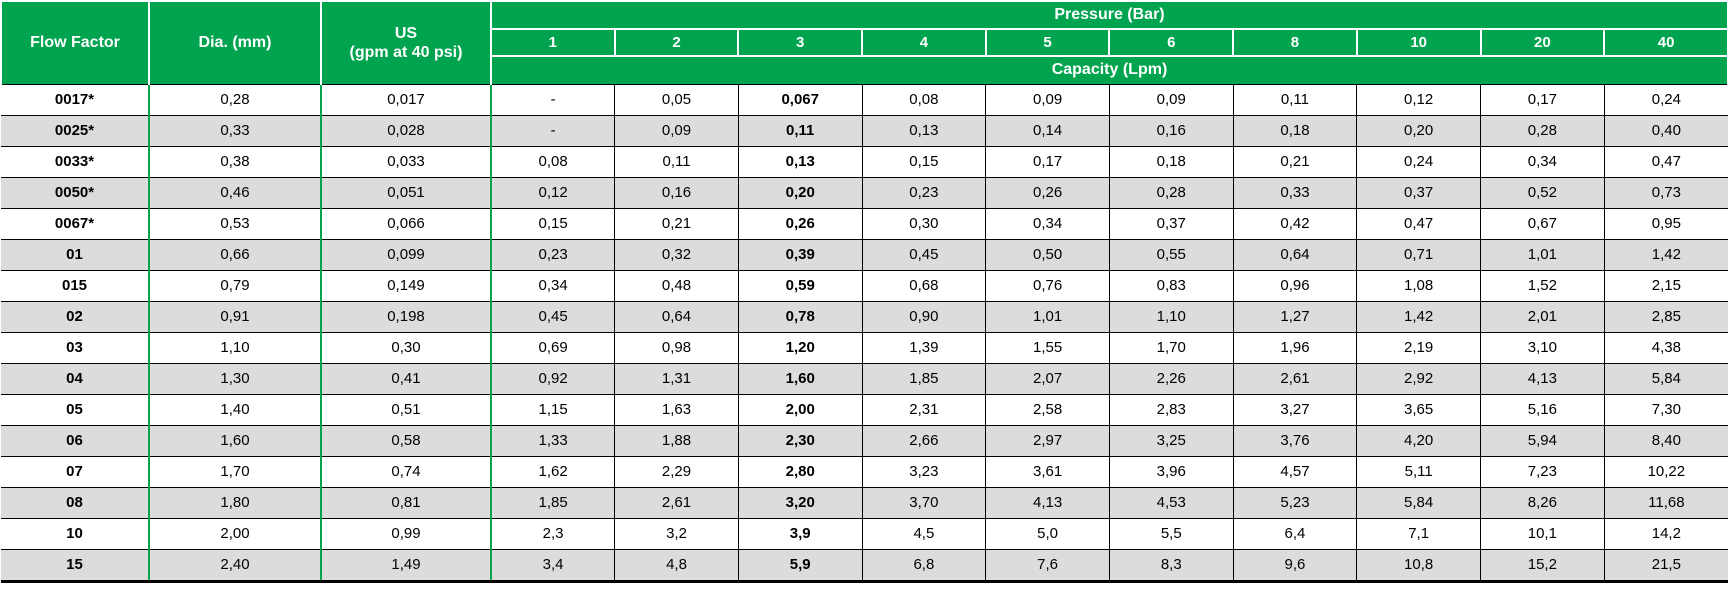 The width and height of the screenshot is (1729, 591). Describe the element at coordinates (553, 533) in the screenshot. I see `cell-capacity: 2,3` at that location.